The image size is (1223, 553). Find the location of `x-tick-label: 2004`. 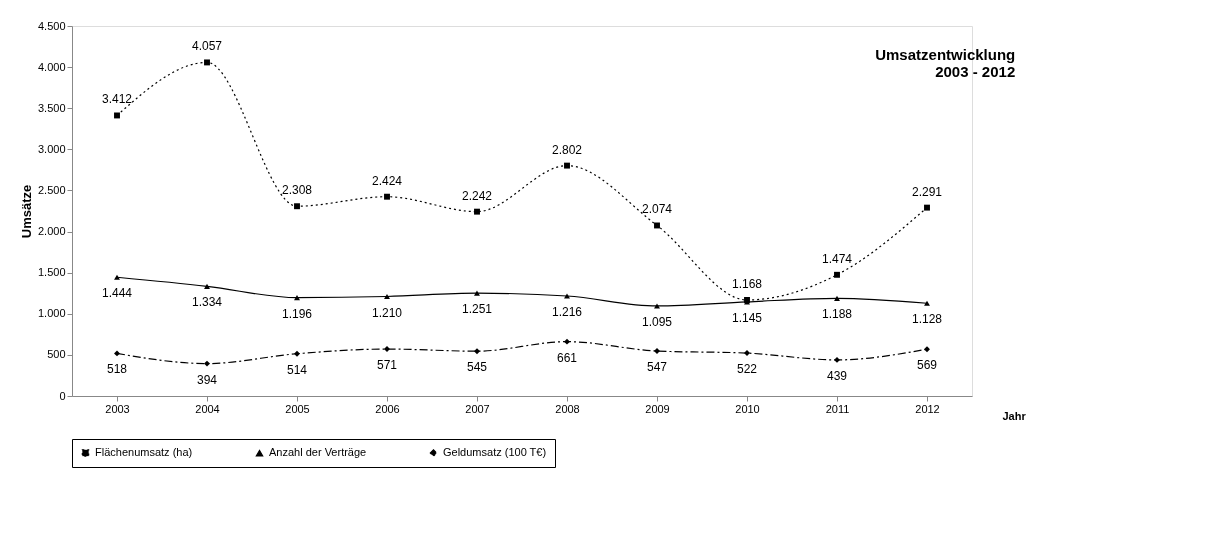

x-tick-label: 2004 is located at coordinates (207, 408).